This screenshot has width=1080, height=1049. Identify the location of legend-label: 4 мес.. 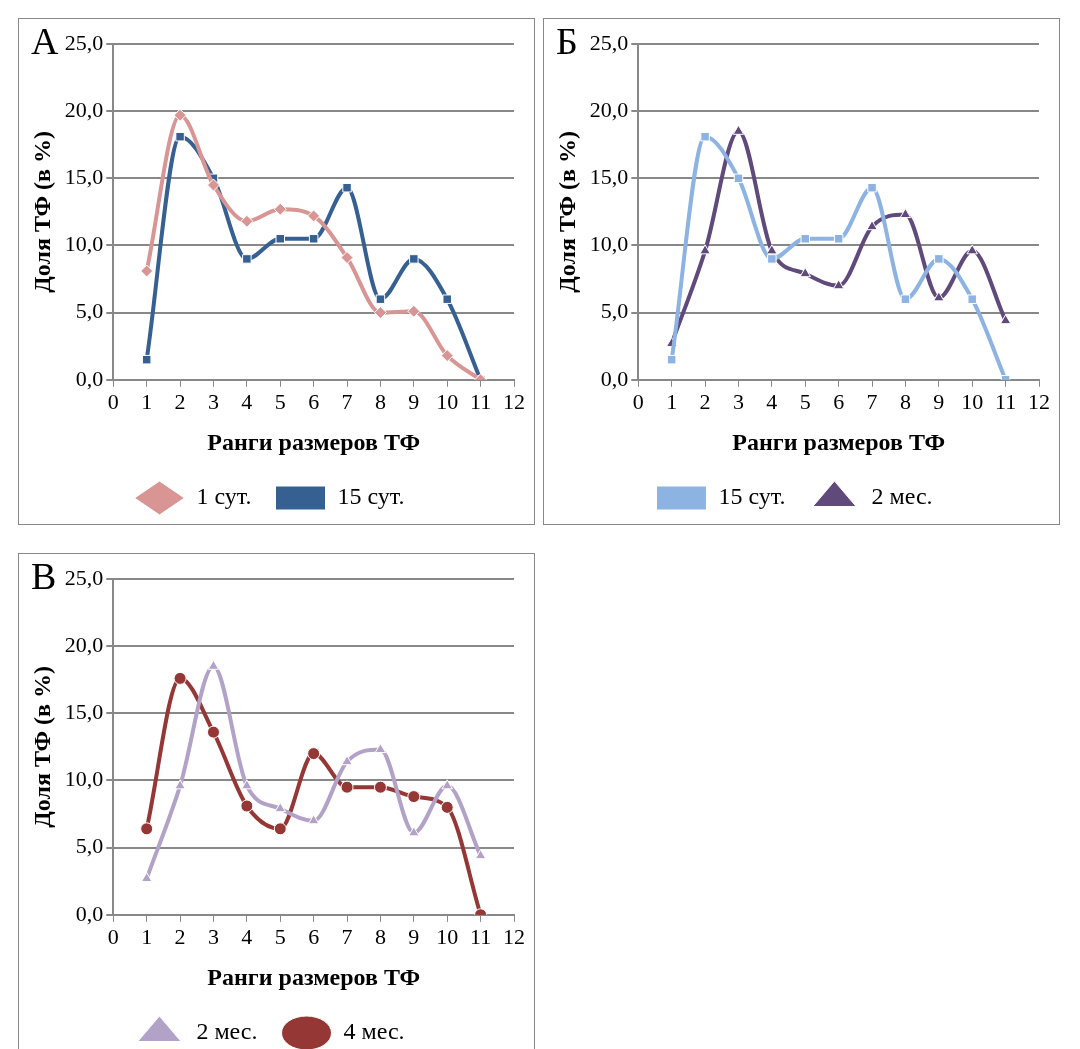
(374, 1031).